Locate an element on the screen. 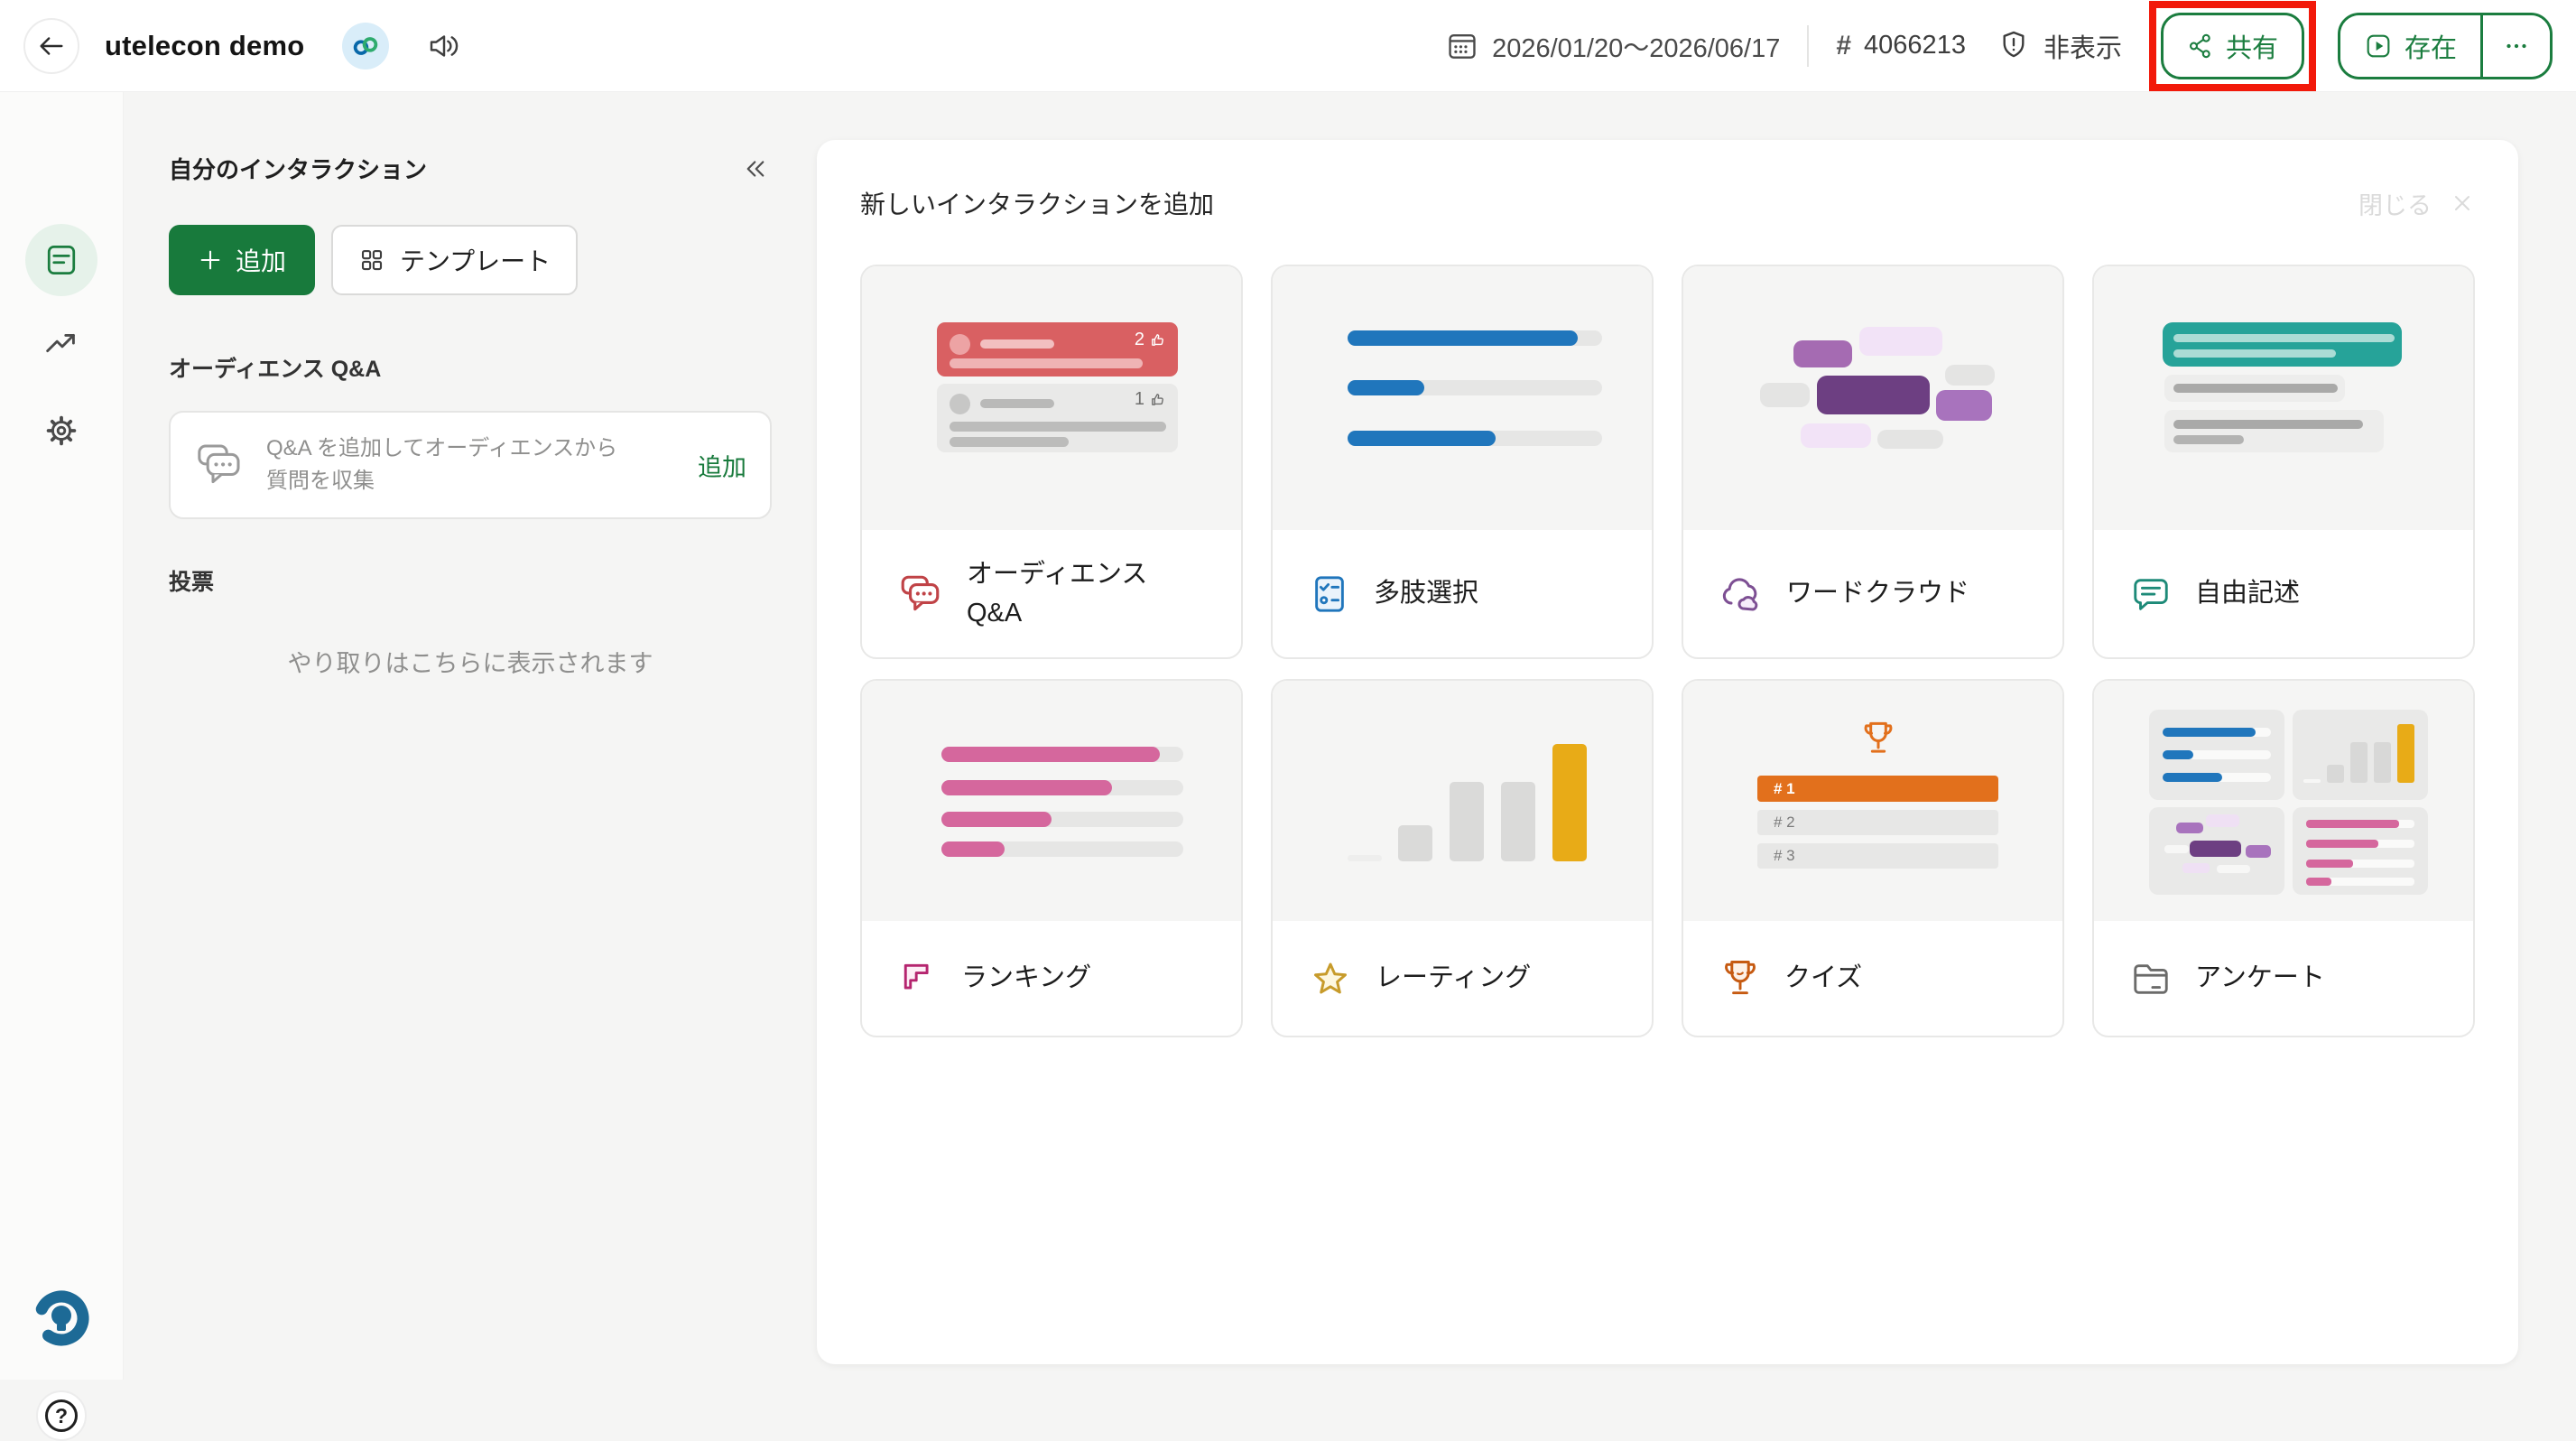  present-button-group: 存在 is located at coordinates (2445, 45).